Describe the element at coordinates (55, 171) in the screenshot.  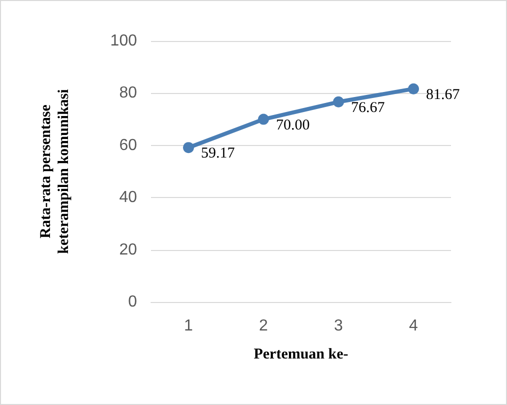
I see `y-axis-title: Rata-rata persentase keterampilan komunikasi` at that location.